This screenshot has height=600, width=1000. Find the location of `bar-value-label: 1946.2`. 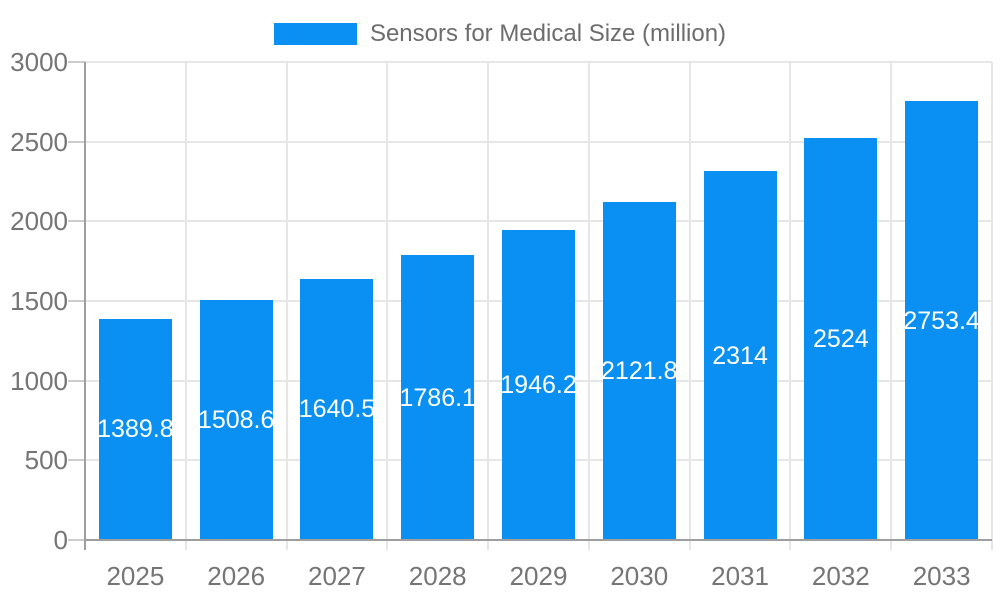

bar-value-label: 1946.2 is located at coordinates (538, 384).